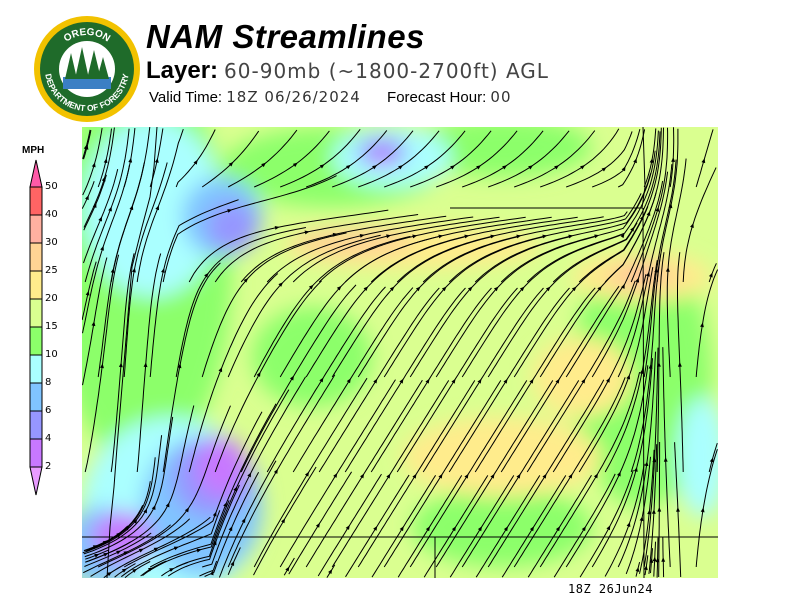 The image size is (800, 600). I want to click on map-timestamp: 18Z 26Jun24, so click(610, 589).